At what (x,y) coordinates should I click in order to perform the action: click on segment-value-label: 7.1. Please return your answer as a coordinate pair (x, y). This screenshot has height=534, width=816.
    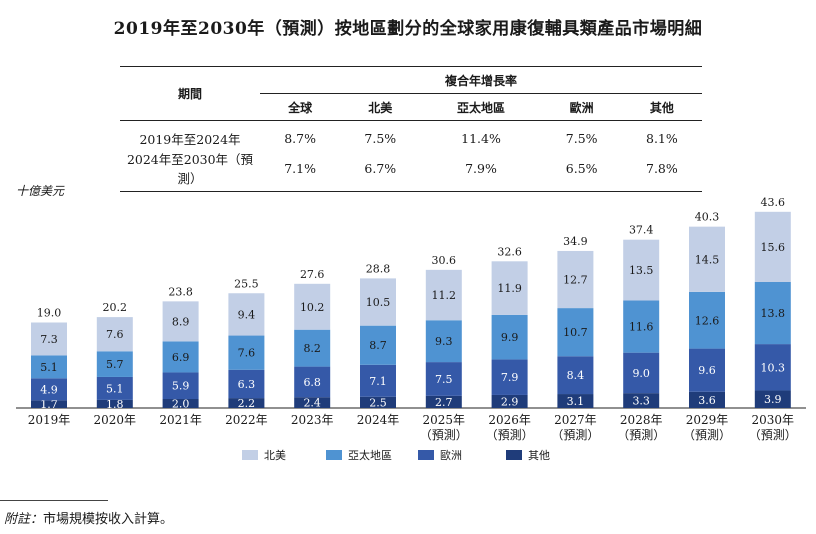
    Looking at the image, I should click on (378, 381).